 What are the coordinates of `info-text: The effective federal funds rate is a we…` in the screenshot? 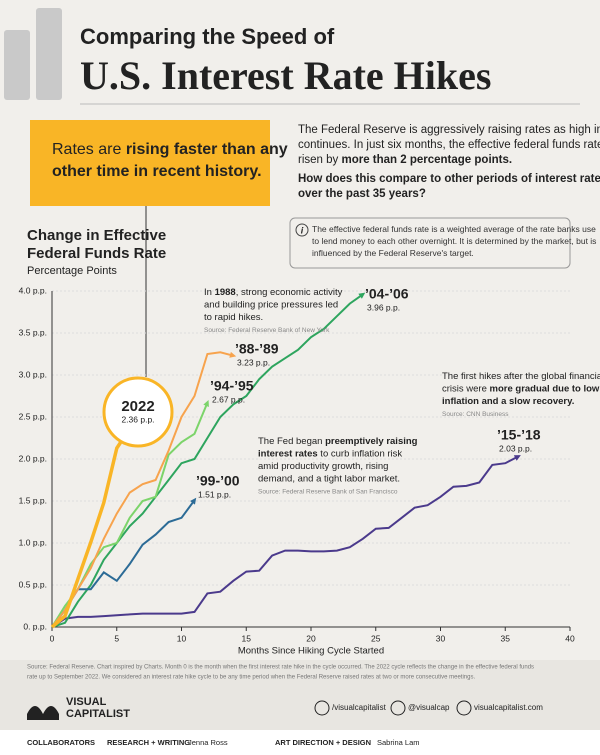 It's located at (454, 229).